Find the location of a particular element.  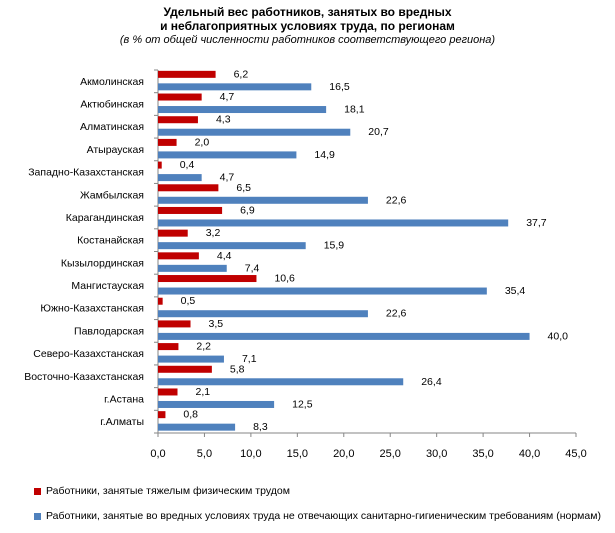

category-label: Жамбылская is located at coordinates (112, 195).